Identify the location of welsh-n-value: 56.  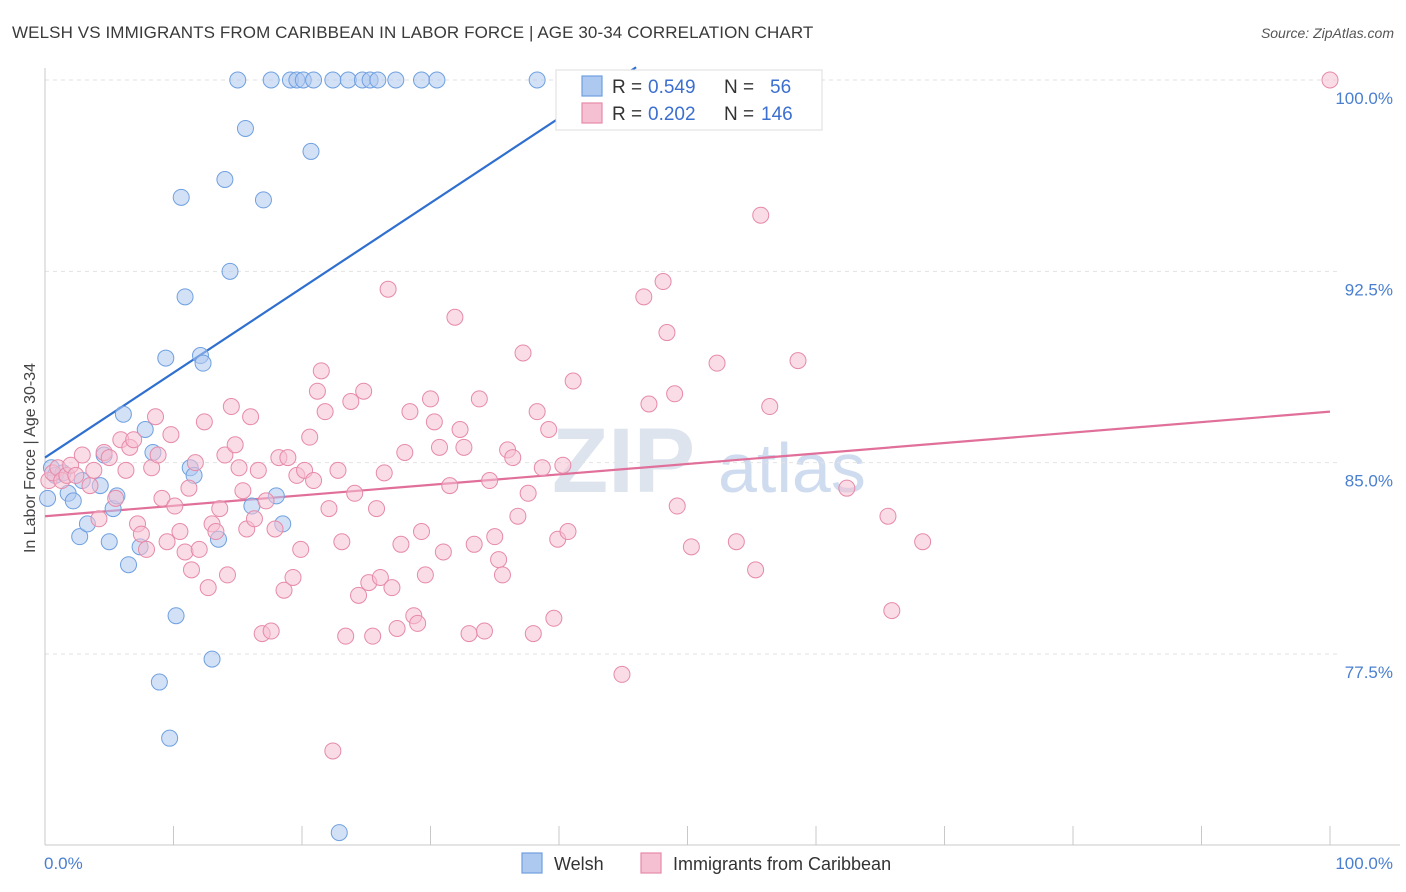
(780, 87).